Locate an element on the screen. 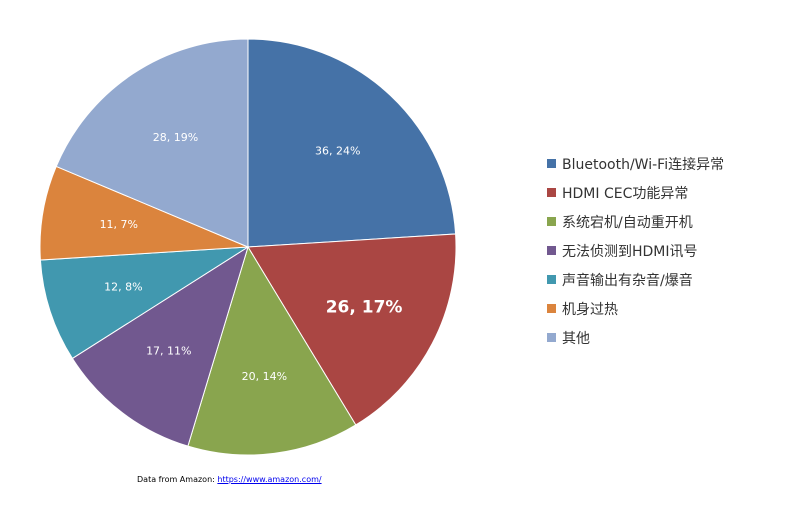  legend-item-6: 机身过热 is located at coordinates (635, 308).